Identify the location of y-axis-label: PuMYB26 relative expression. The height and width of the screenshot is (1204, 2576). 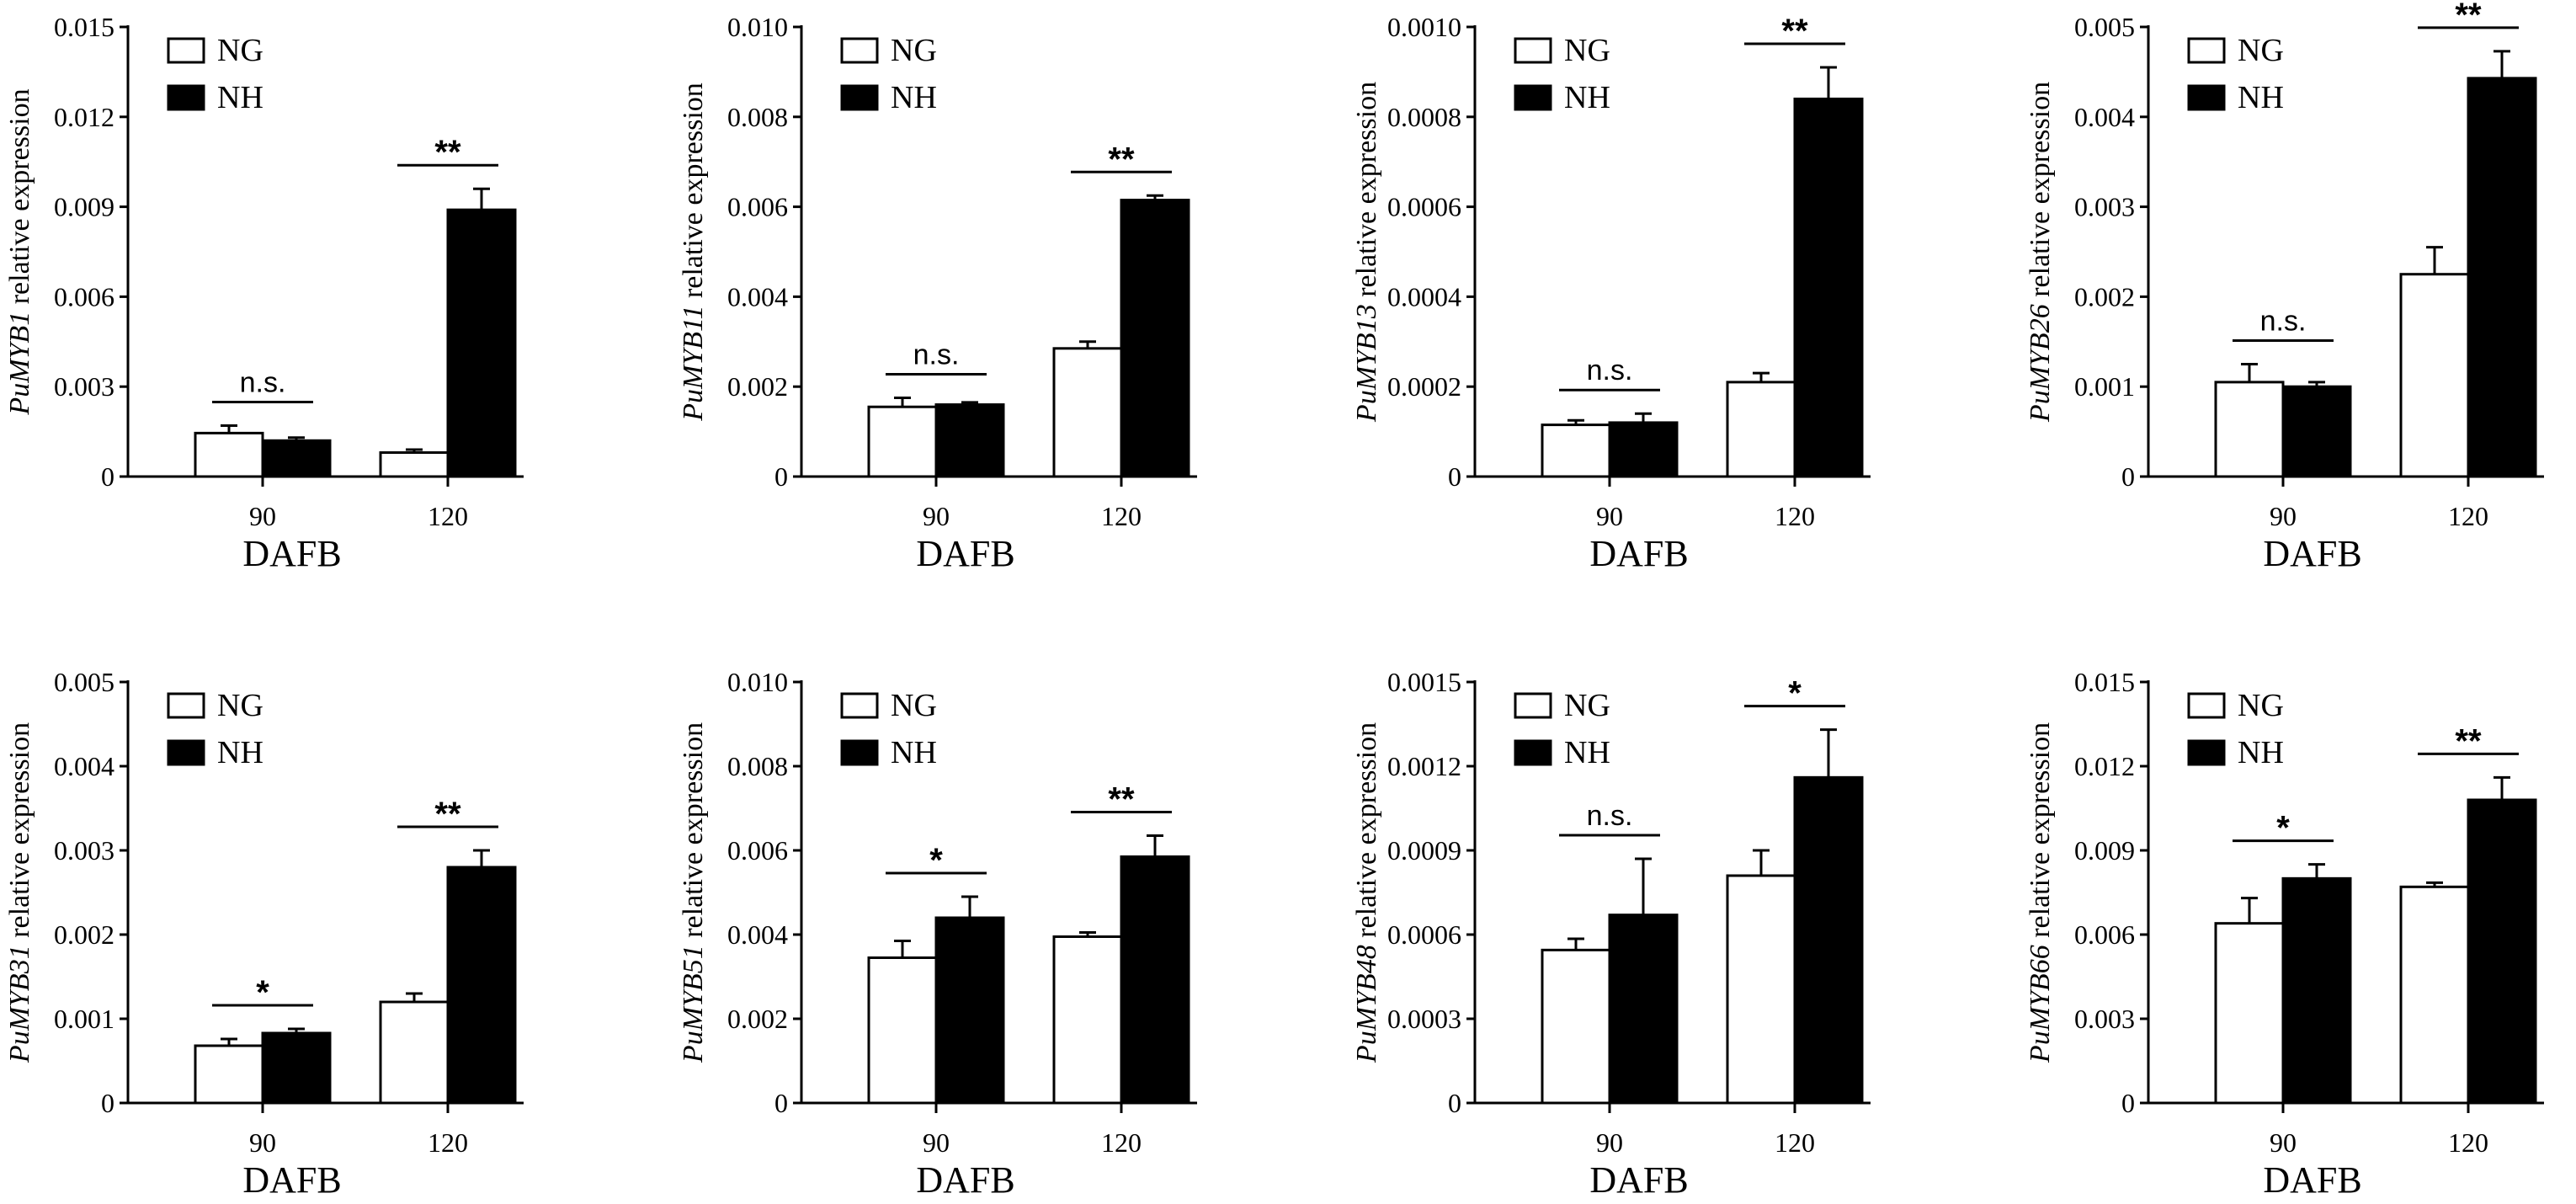
(2040, 252).